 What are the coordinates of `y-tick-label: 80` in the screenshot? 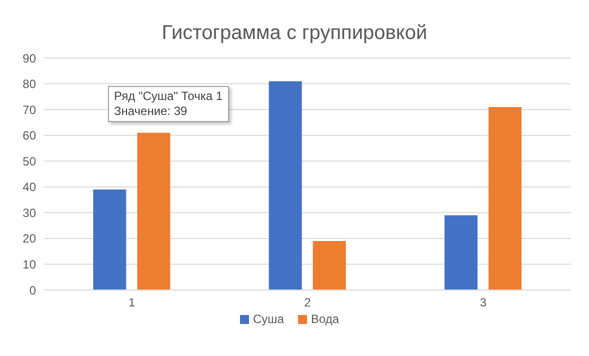 It's located at (29, 84).